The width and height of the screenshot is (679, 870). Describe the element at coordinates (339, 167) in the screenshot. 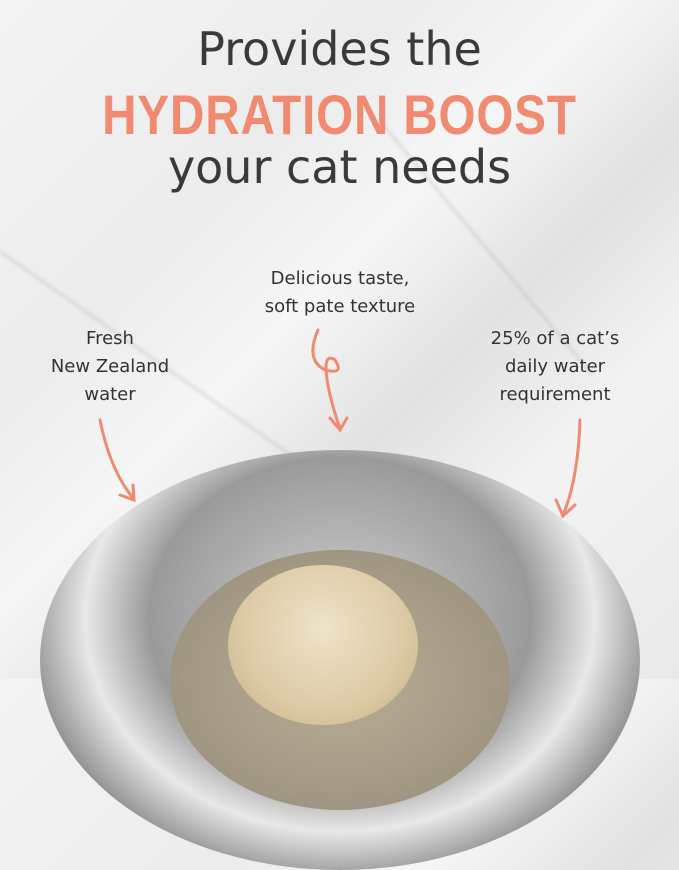

I see `headline-line3: your cat needs` at that location.